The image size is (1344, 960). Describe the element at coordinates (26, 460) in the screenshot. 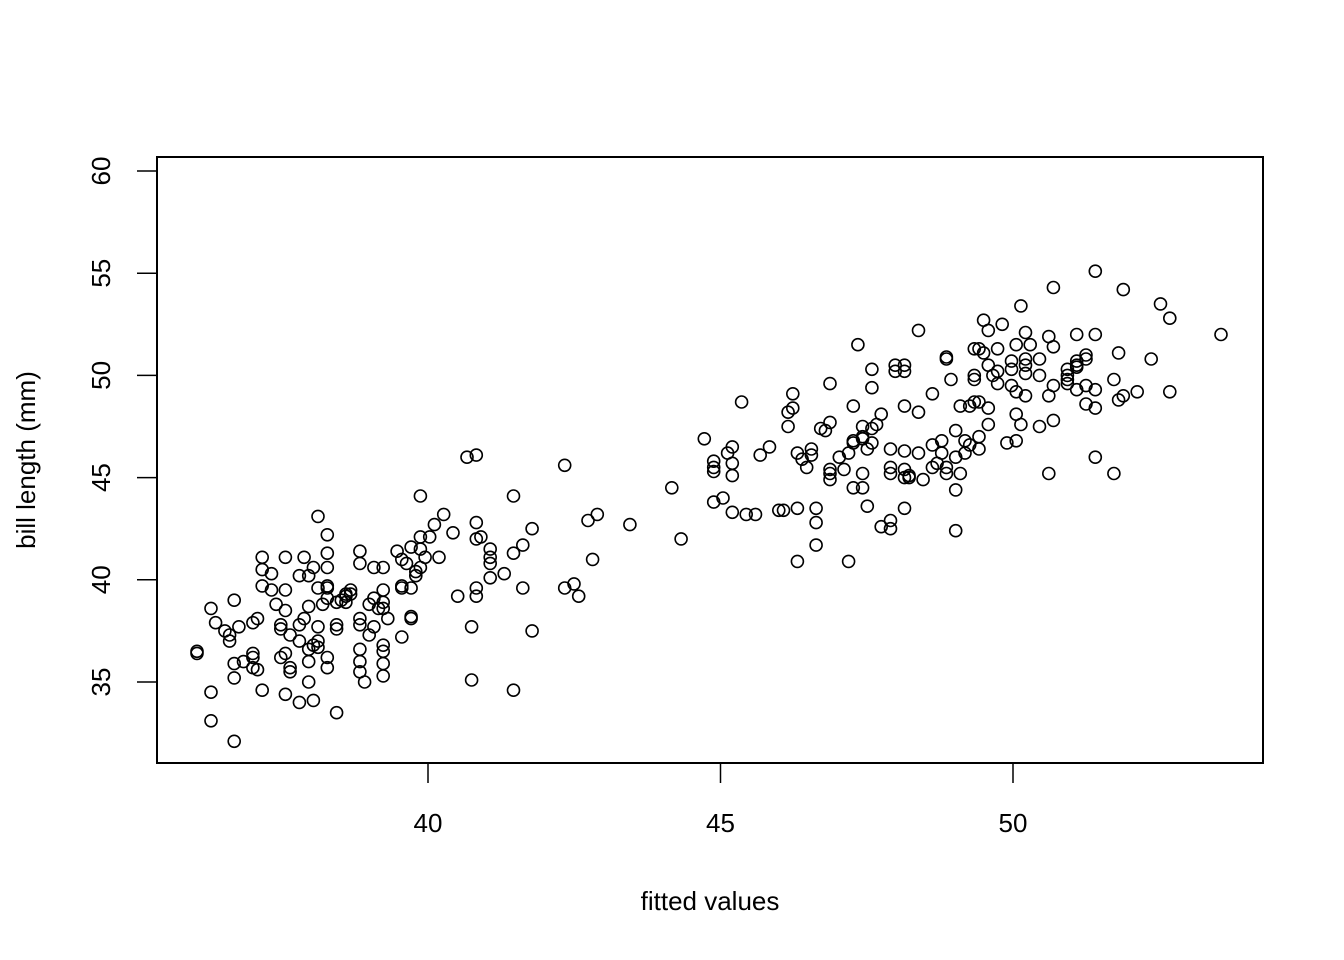

I see `y-axis-title: bill length (mm)` at that location.